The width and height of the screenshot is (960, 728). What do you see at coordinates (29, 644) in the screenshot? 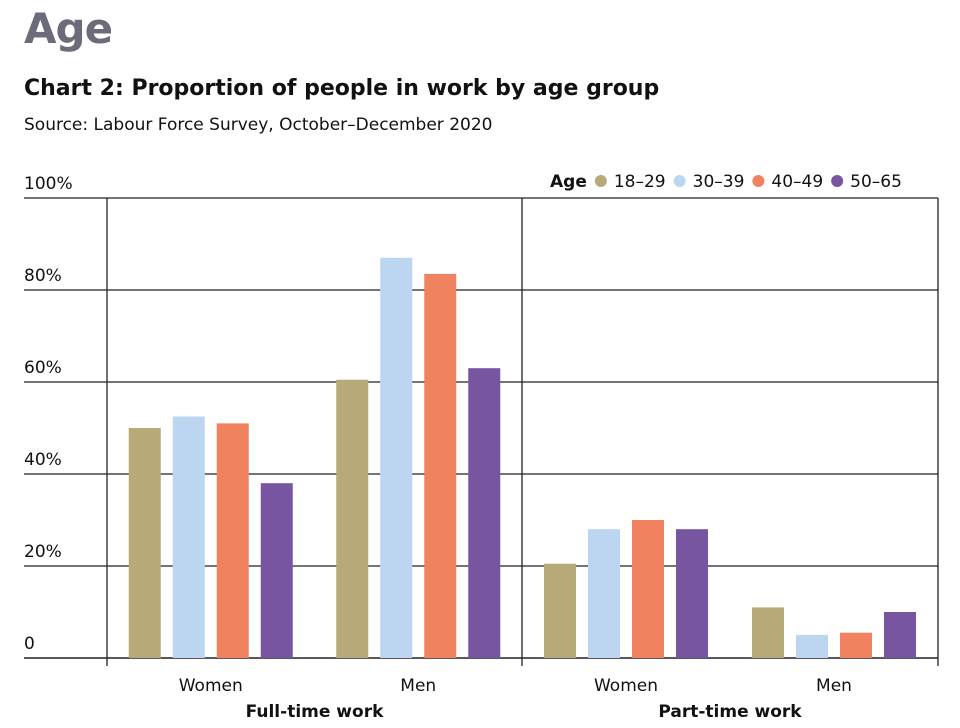
I see `y-tick-label: 0` at bounding box center [29, 644].